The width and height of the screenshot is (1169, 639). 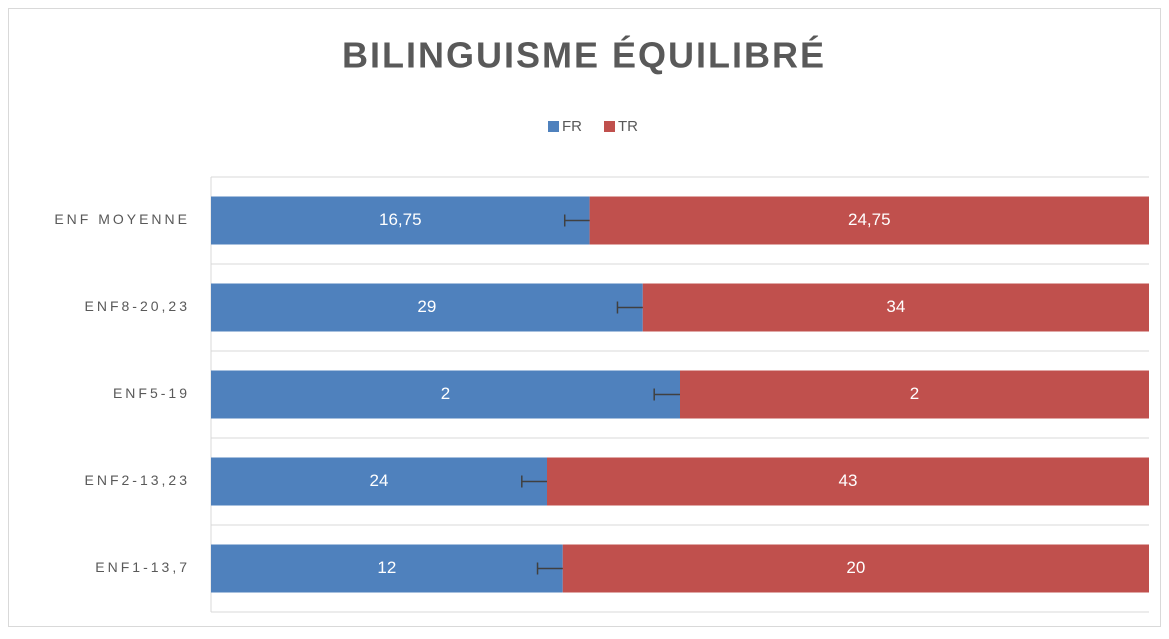 What do you see at coordinates (142, 567) in the screenshot?
I see `y-tick-label: ENF1-13,7` at bounding box center [142, 567].